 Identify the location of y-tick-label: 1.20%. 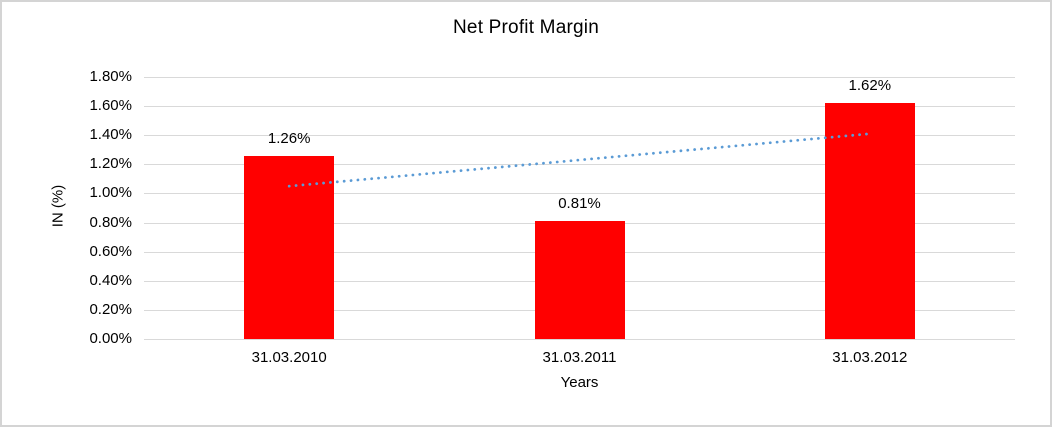
(110, 164).